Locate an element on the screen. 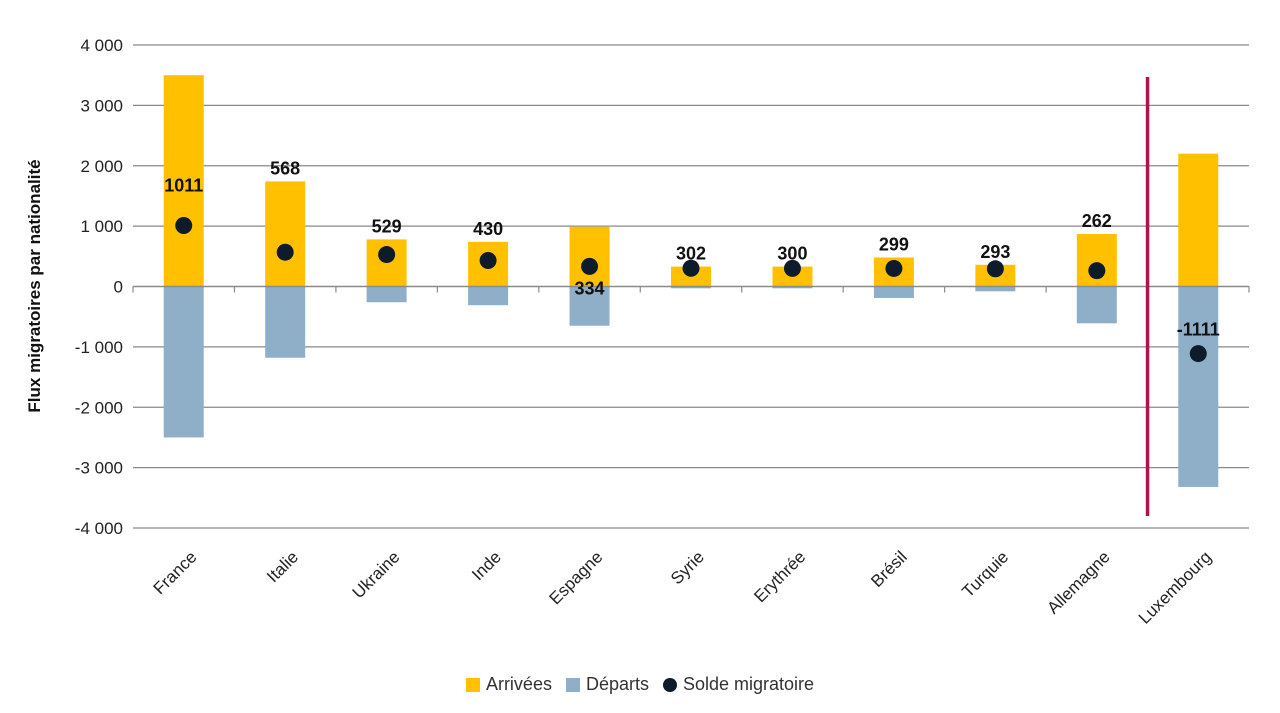 The height and width of the screenshot is (713, 1280). data-label: 293 is located at coordinates (995, 252).